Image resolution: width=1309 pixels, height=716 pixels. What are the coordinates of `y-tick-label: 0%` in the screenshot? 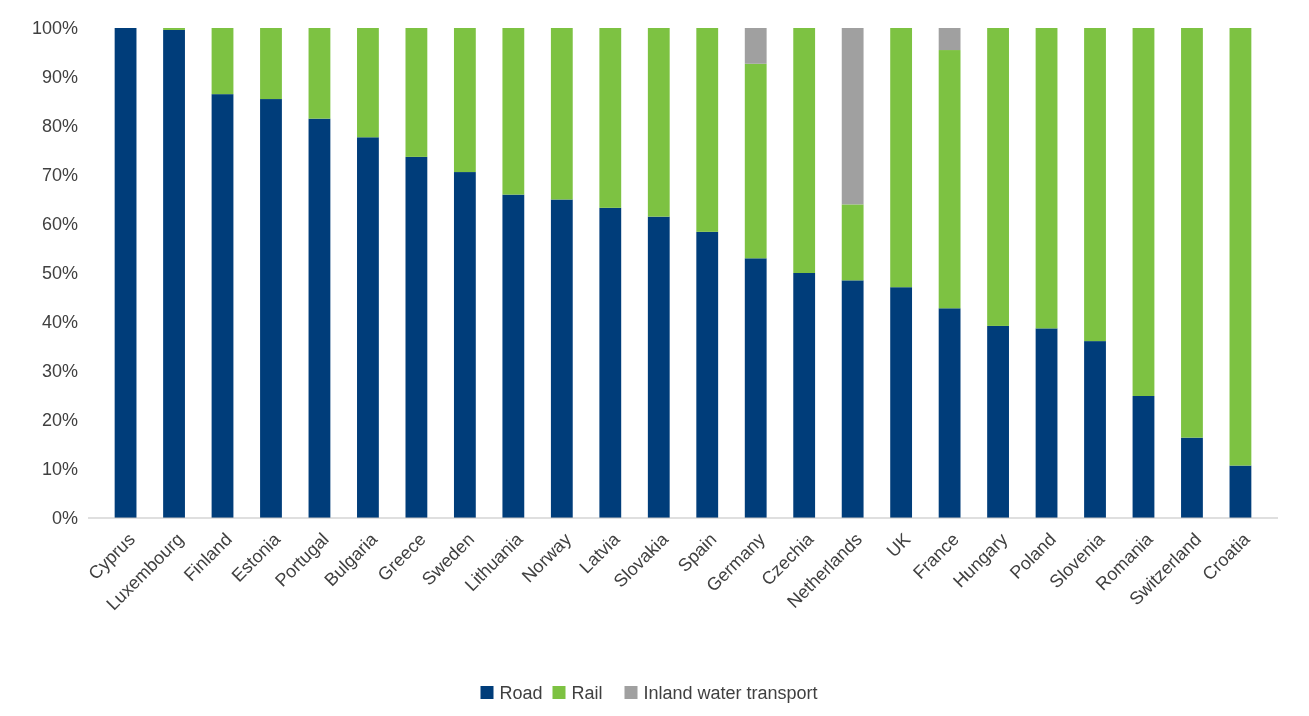 It's located at (64, 518).